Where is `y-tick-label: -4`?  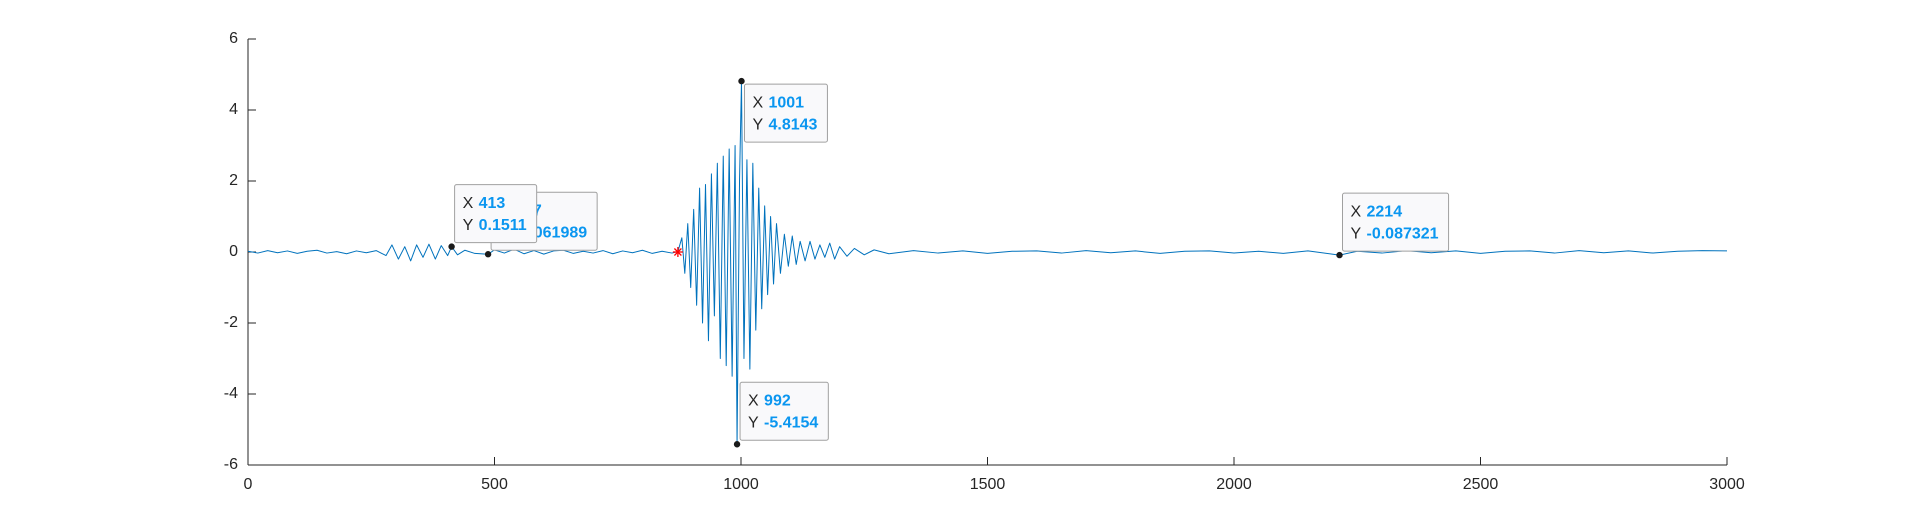
y-tick-label: -4 is located at coordinates (231, 393).